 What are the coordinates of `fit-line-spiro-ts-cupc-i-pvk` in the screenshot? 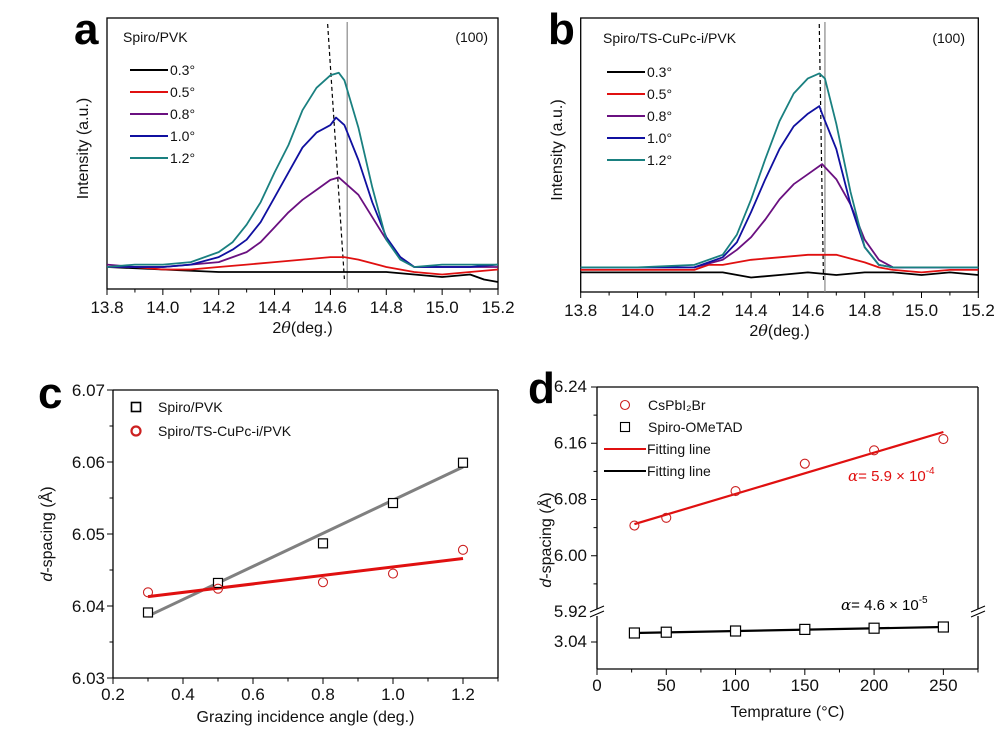 It's located at (305, 577).